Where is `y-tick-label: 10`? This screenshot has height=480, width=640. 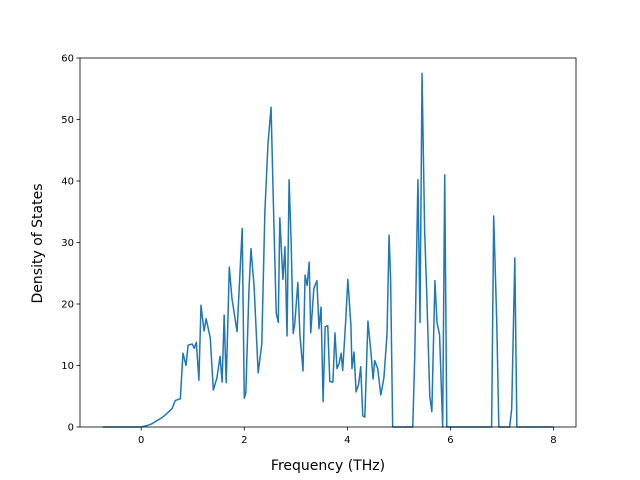
y-tick-label: 10 is located at coordinates (67, 366).